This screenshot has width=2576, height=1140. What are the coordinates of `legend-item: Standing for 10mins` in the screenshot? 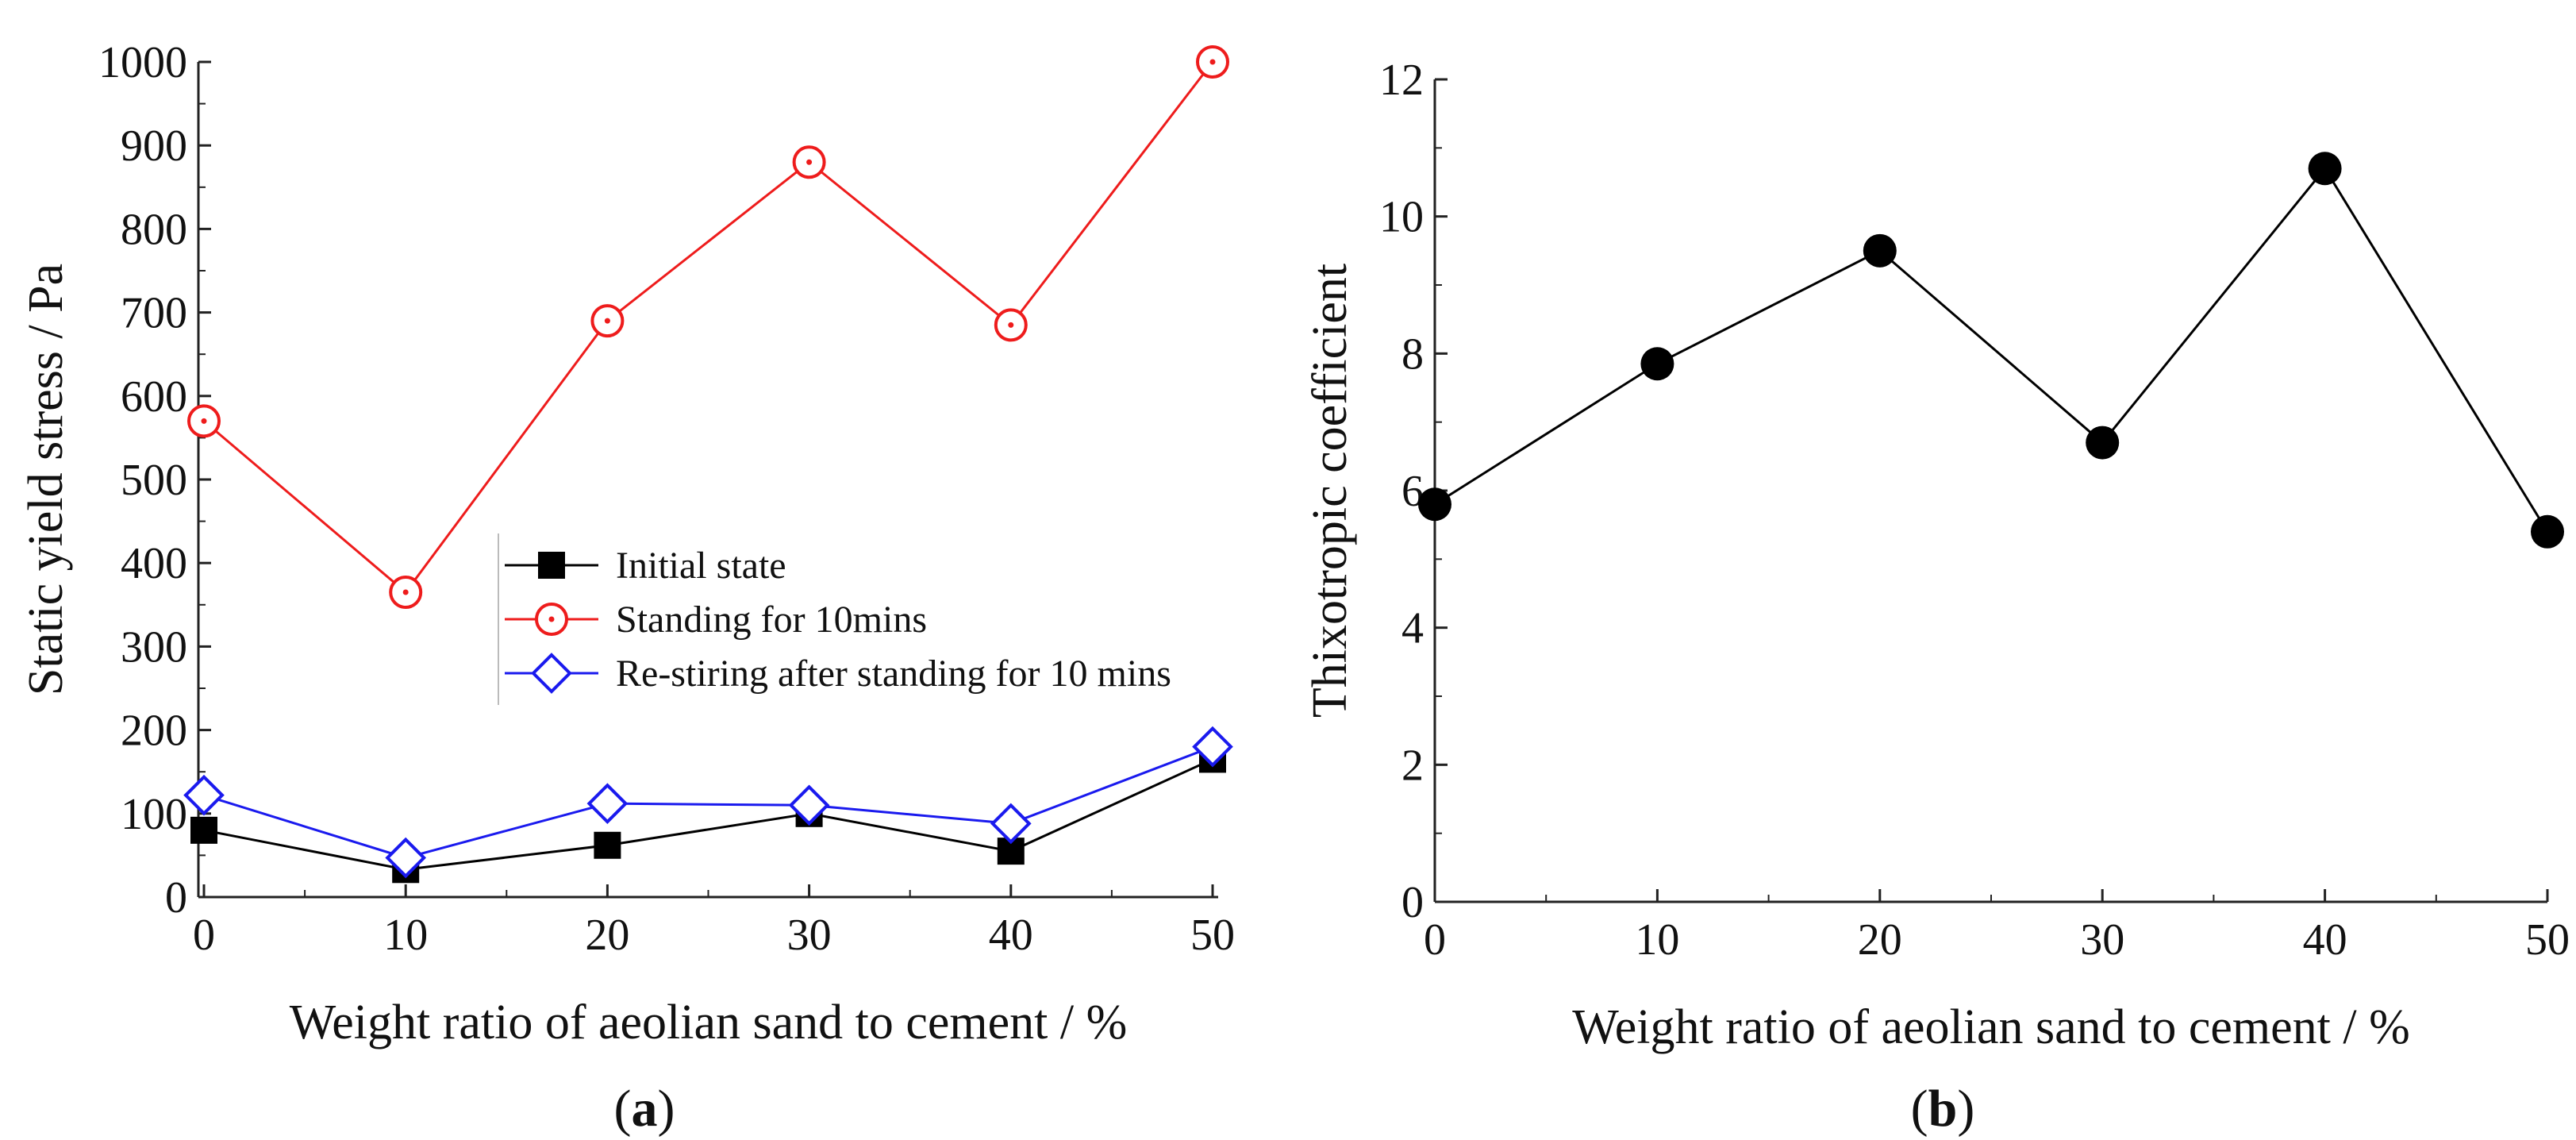 It's located at (716, 620).